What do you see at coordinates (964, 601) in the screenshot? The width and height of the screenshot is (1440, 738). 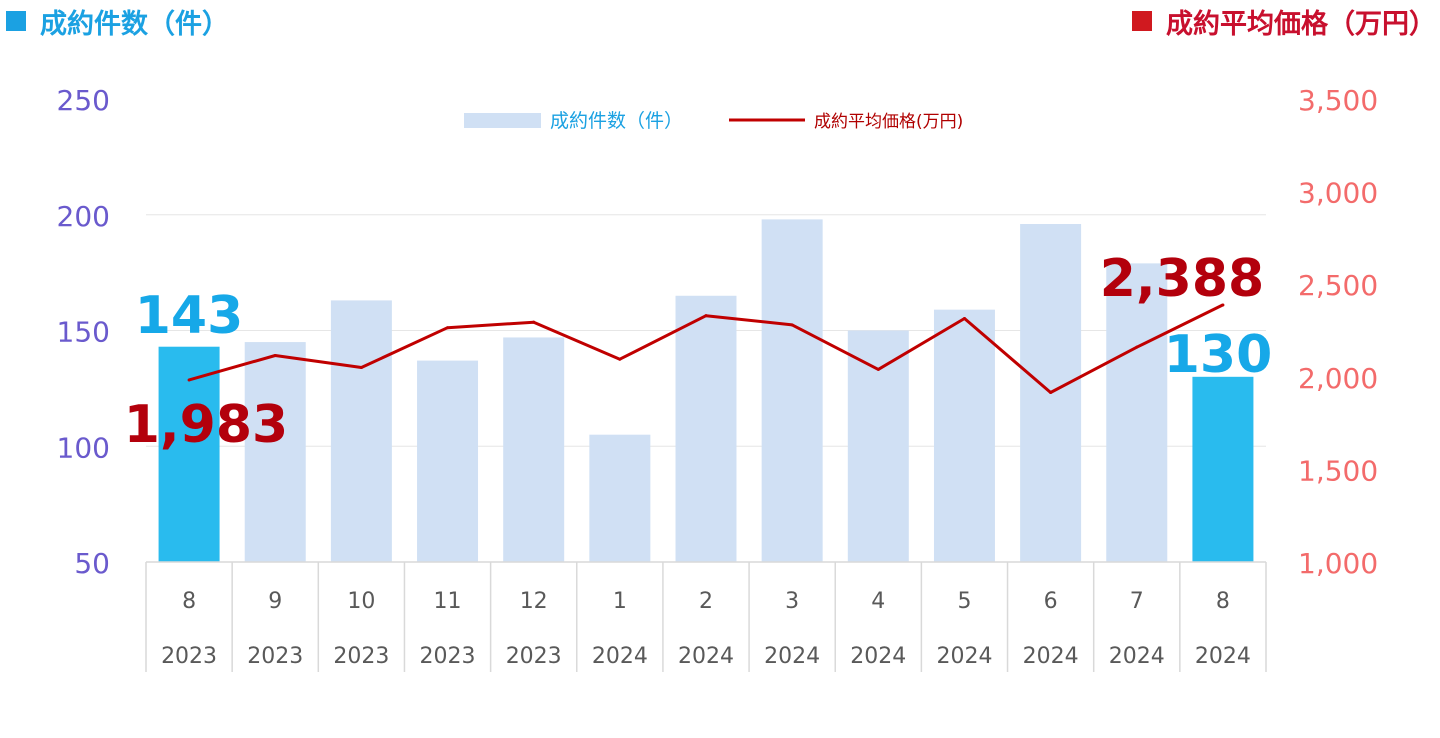 I see `x-tick-month: 5` at bounding box center [964, 601].